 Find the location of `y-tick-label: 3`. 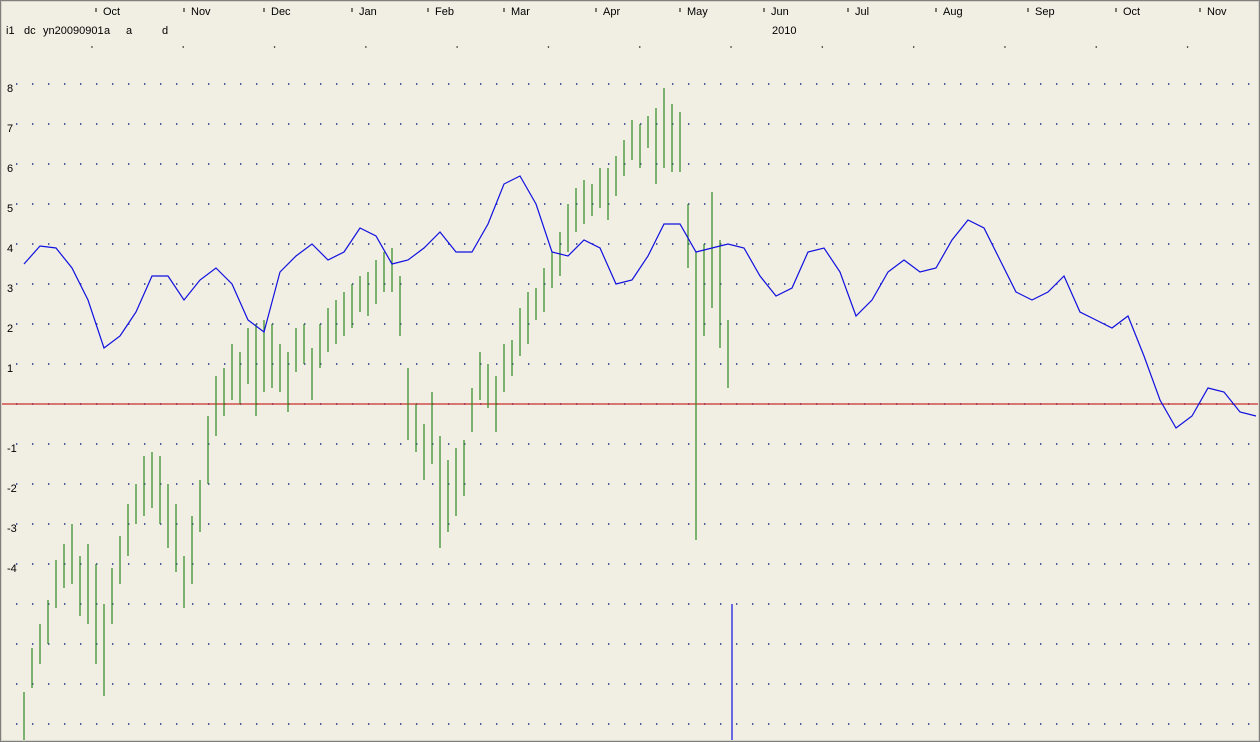

y-tick-label: 3 is located at coordinates (10, 289).